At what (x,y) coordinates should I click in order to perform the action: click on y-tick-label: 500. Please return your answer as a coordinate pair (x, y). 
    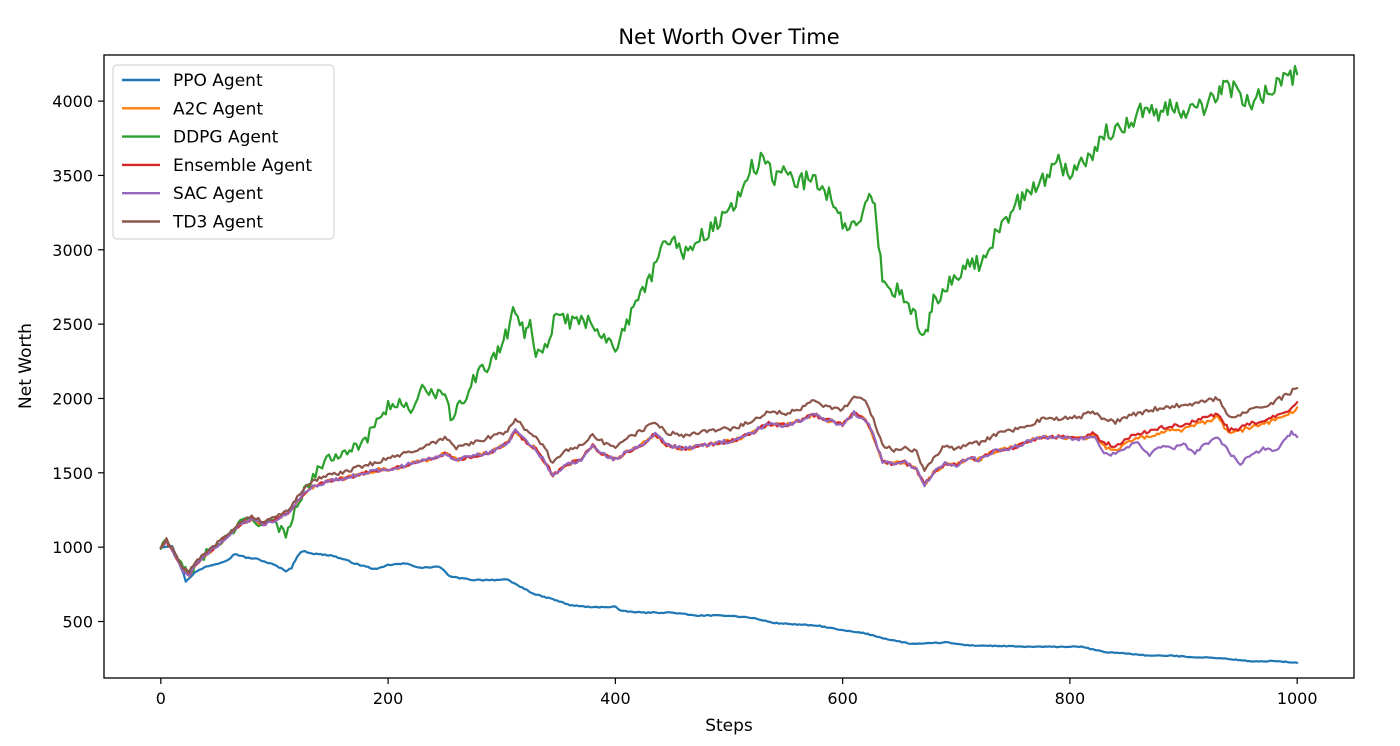
    Looking at the image, I should click on (77, 621).